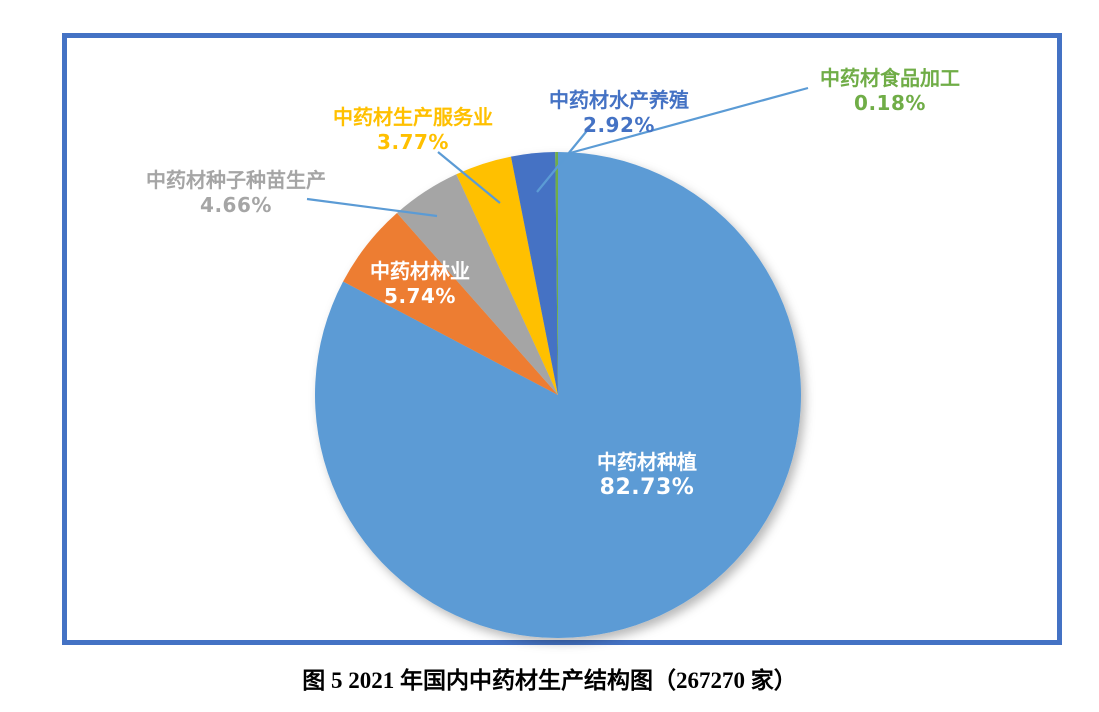  Describe the element at coordinates (549, 680) in the screenshot. I see `figure-caption: 图 5 2021 年国内中药材生产结构图（267270 家）` at that location.